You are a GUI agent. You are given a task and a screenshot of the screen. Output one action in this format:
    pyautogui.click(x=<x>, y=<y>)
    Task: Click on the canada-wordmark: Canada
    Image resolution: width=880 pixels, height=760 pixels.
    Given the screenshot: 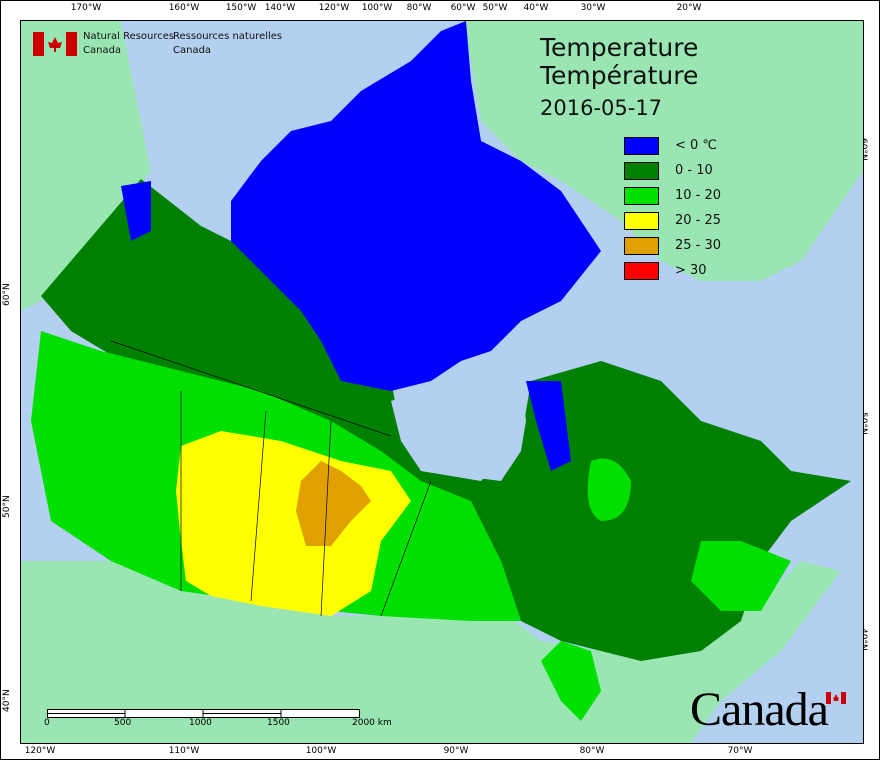 What is the action you would take?
    pyautogui.click(x=759, y=709)
    